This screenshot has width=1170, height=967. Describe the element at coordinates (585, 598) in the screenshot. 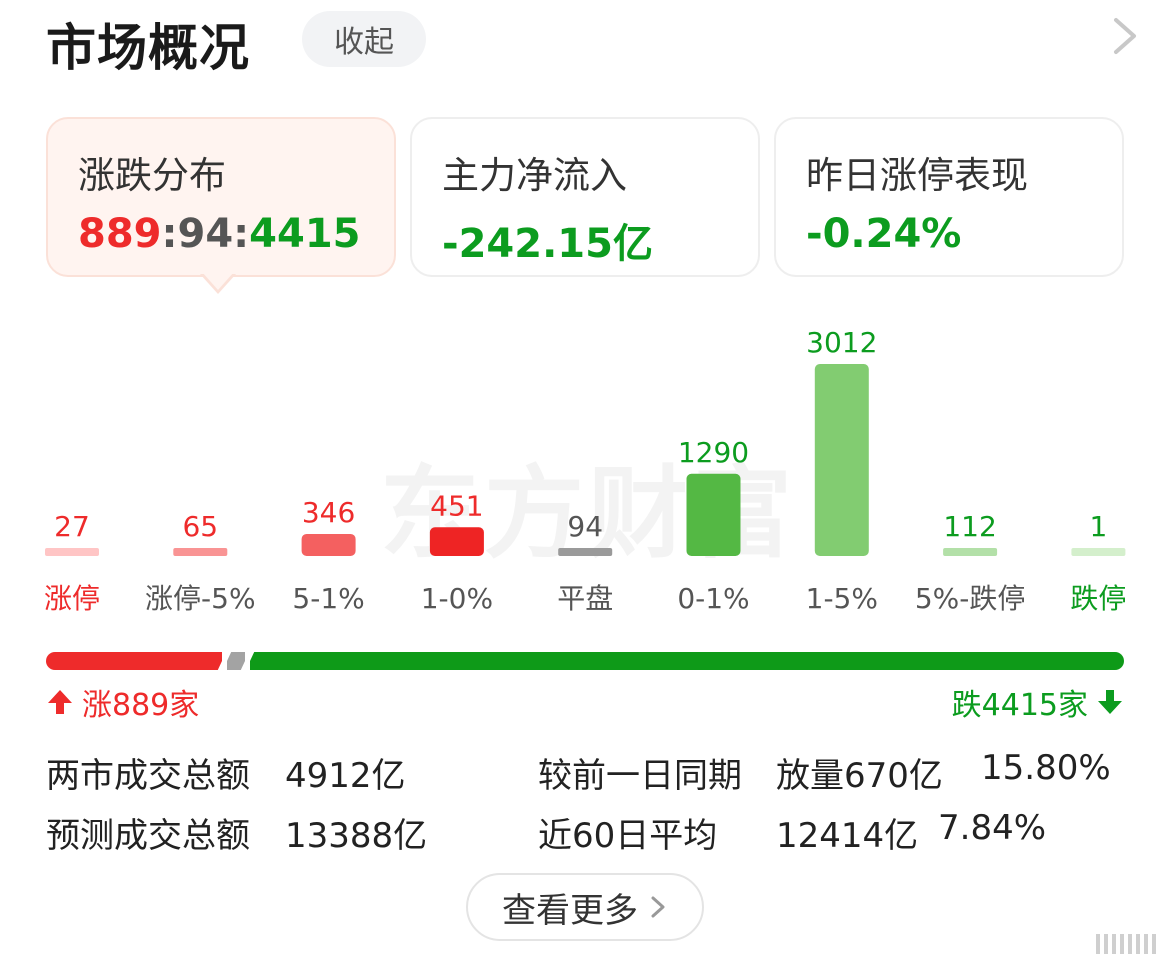

I see `chart-category-label: 平盘` at that location.